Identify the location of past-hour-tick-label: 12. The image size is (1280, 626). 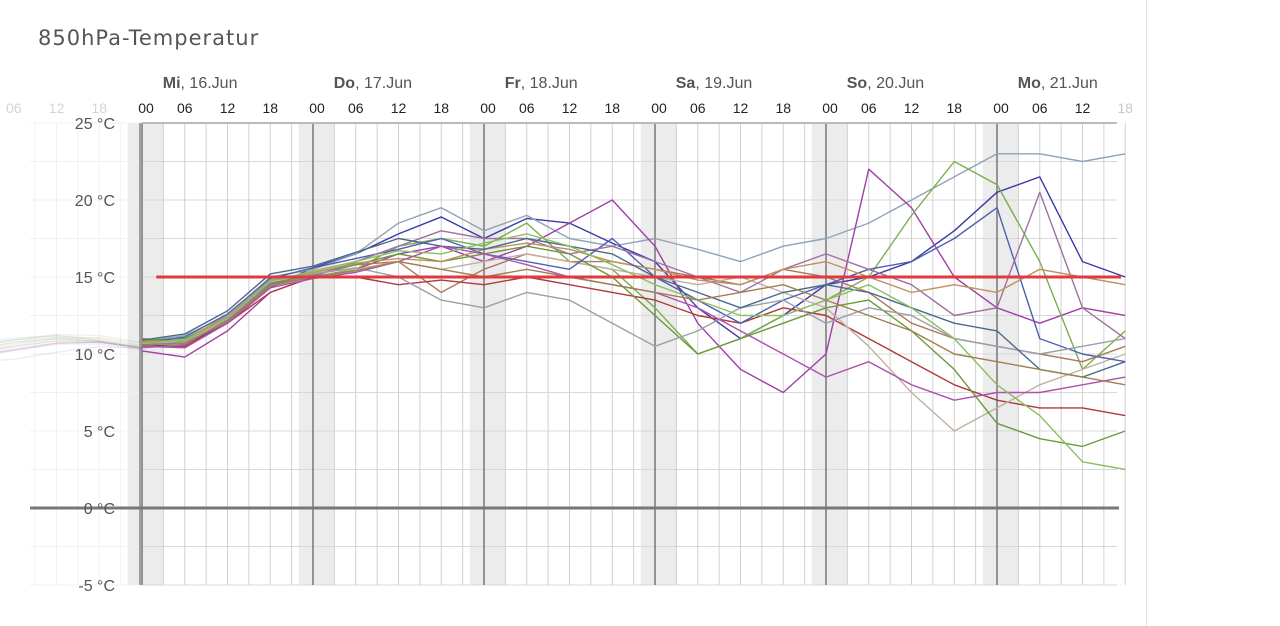
(57, 108).